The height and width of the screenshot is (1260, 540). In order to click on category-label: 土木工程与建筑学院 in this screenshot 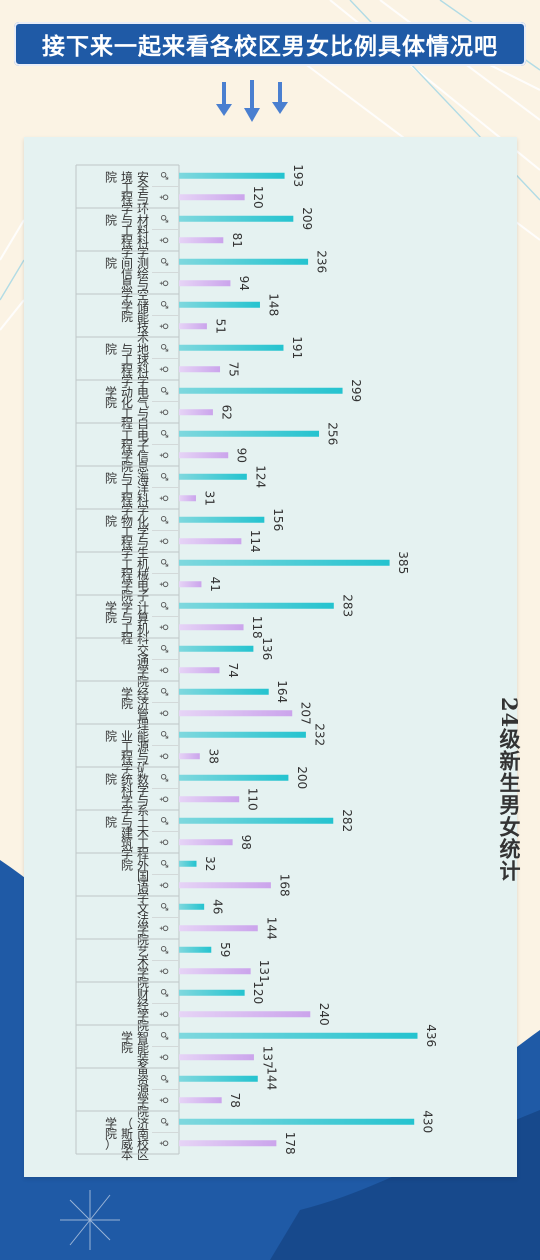, I will do `click(127, 839)`.